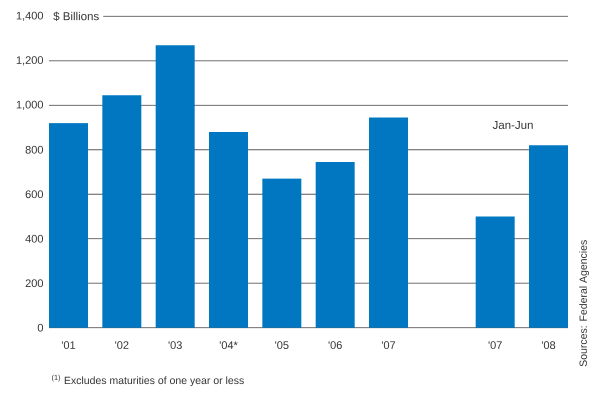 This screenshot has width=598, height=405. What do you see at coordinates (76, 16) in the screenshot?
I see `y-axis-title: $ Billions` at bounding box center [76, 16].